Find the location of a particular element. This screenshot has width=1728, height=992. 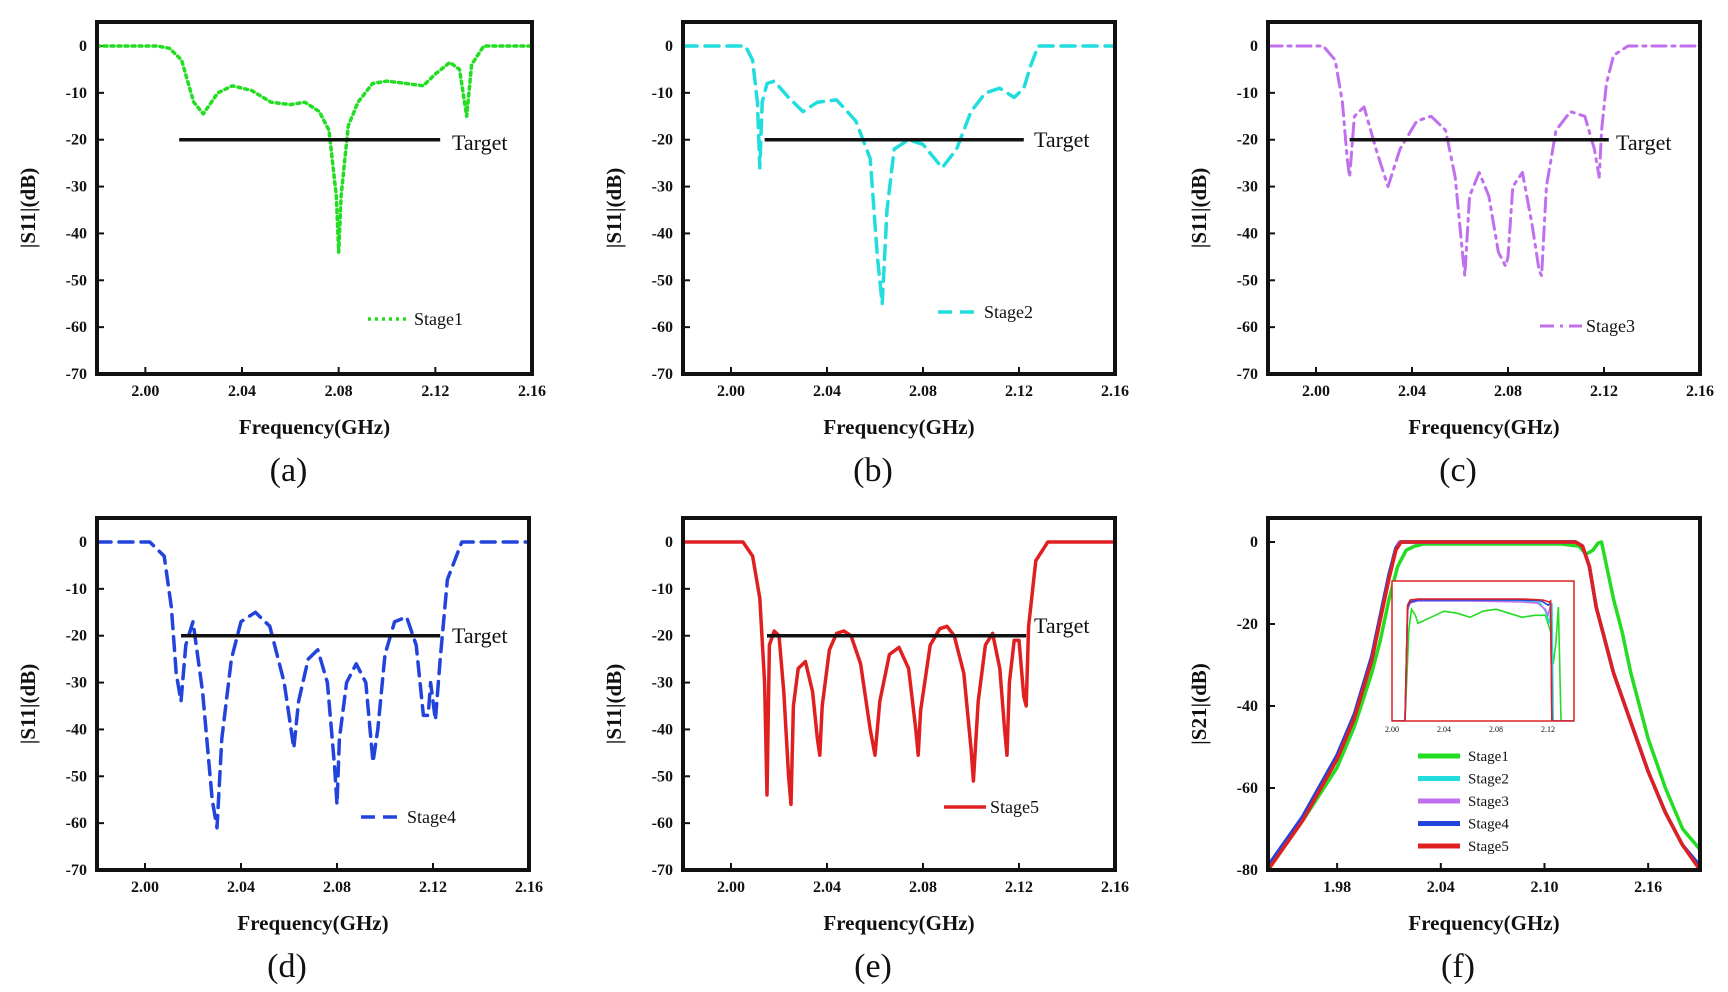

inset-x-tick-label: 2.04 is located at coordinates (1444, 729).